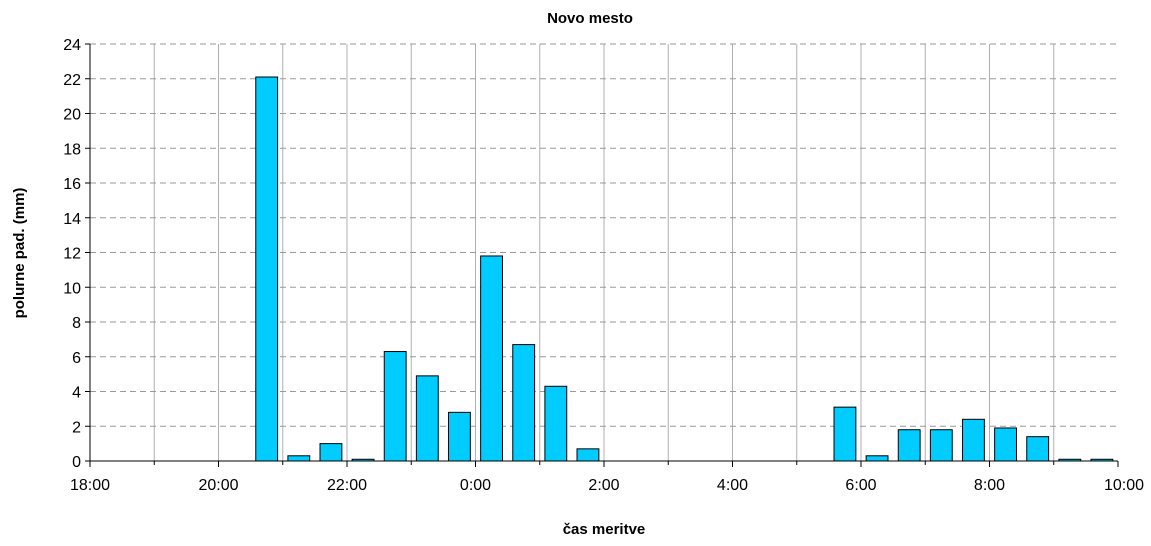 This screenshot has height=546, width=1151. I want to click on y-tick-label: 4, so click(76, 393).